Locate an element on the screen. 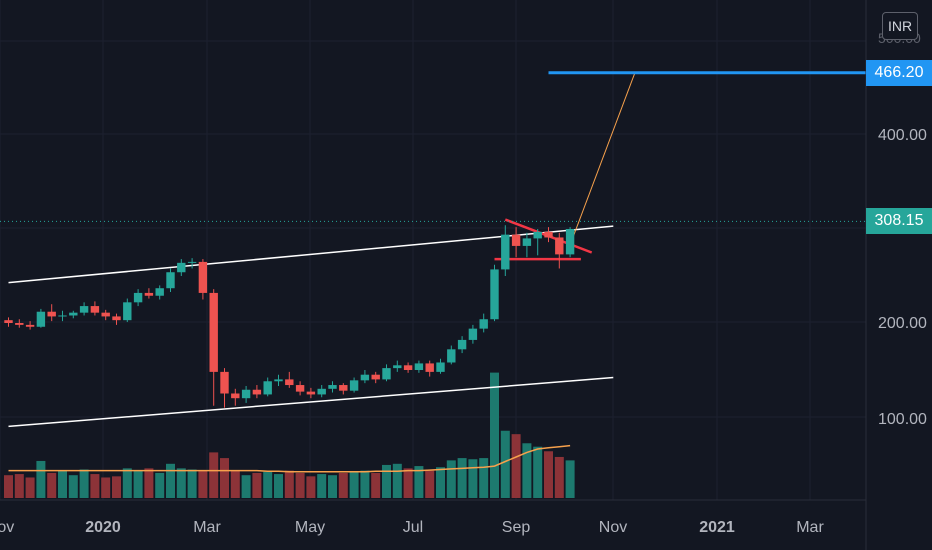  channel-lower-line is located at coordinates (311, 402).